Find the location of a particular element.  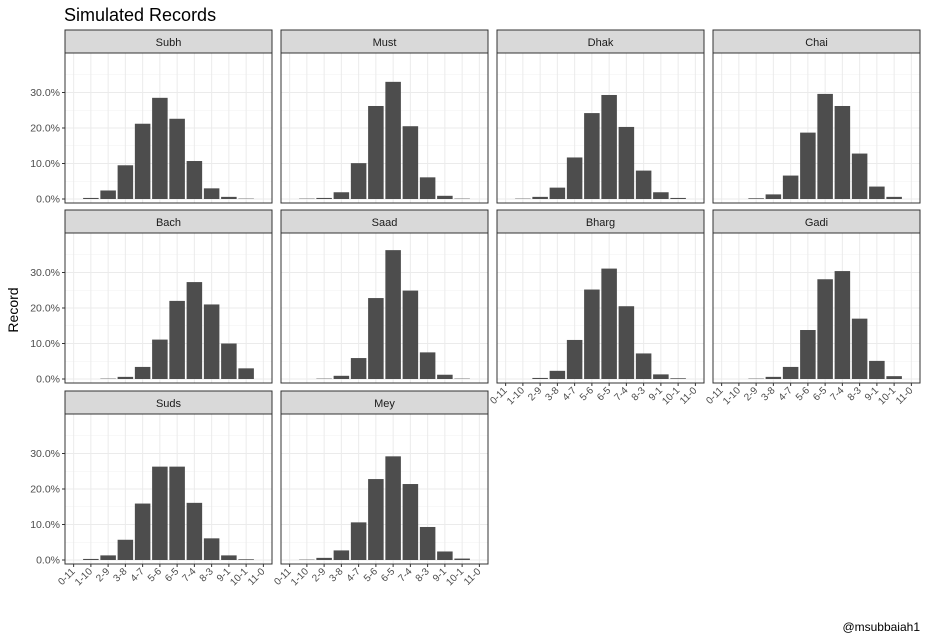

x-tick-label: 1-10 is located at coordinates (516, 396).